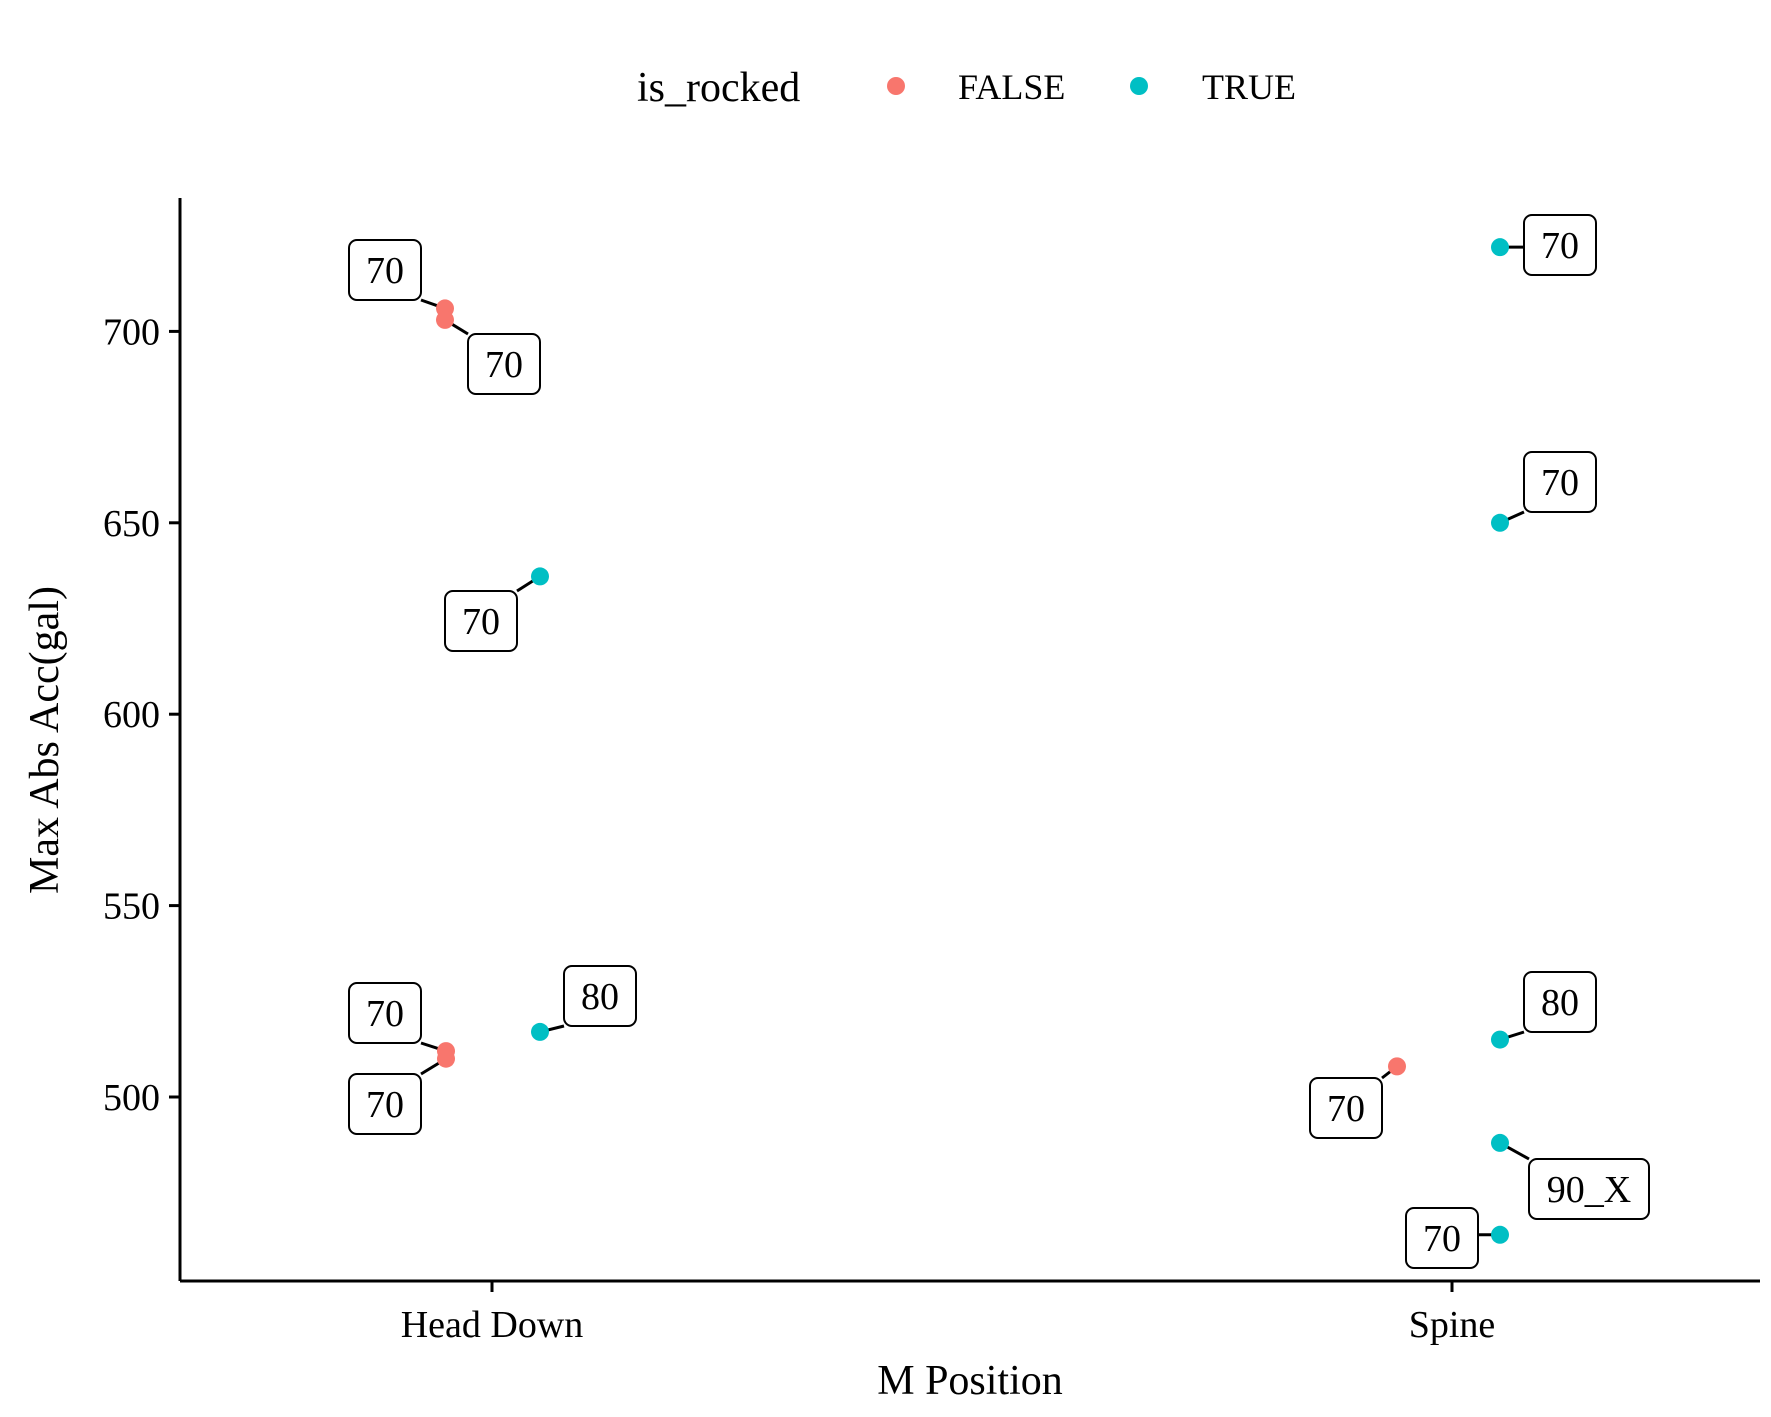  Describe the element at coordinates (718, 88) in the screenshot. I see `legend-title: is_rocked` at that location.